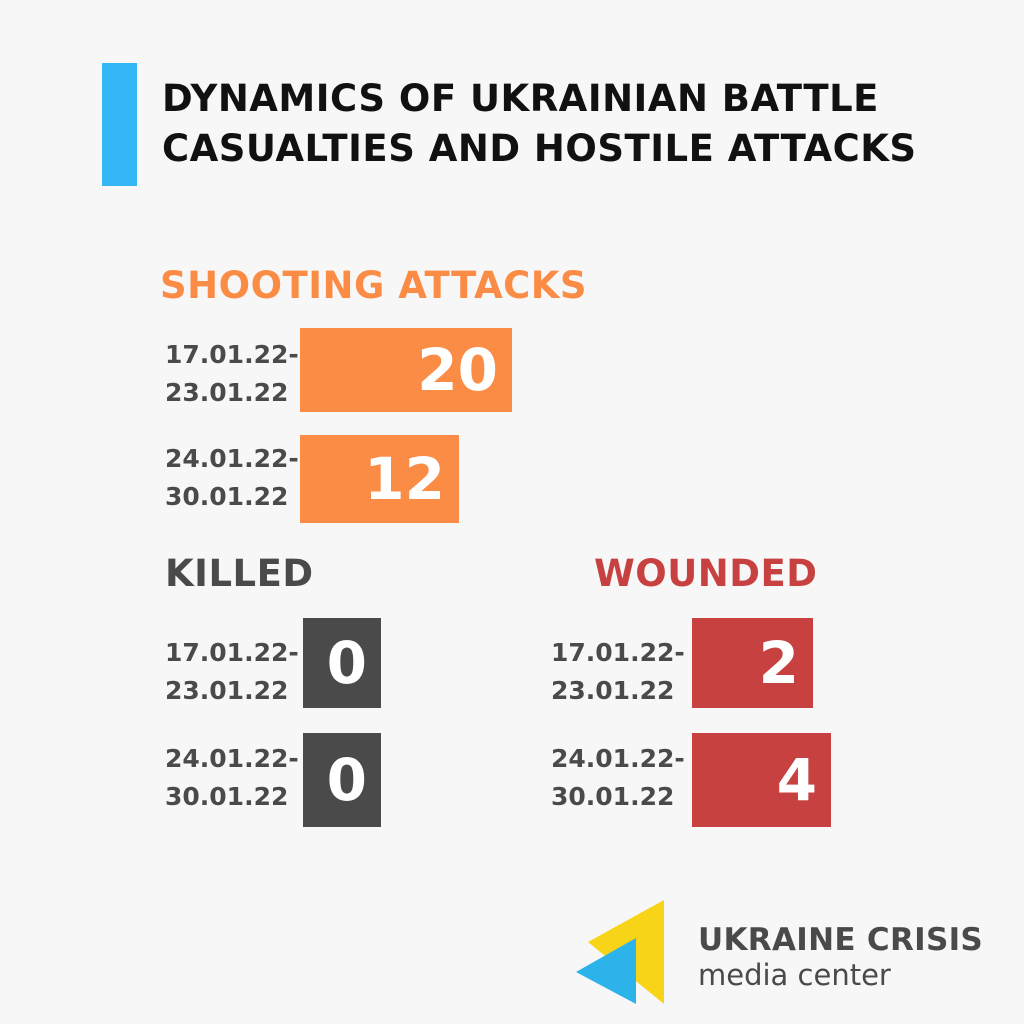  What do you see at coordinates (618, 778) in the screenshot?
I see `wounded-period-2-label: 24.01.22- 30.01.22` at bounding box center [618, 778].